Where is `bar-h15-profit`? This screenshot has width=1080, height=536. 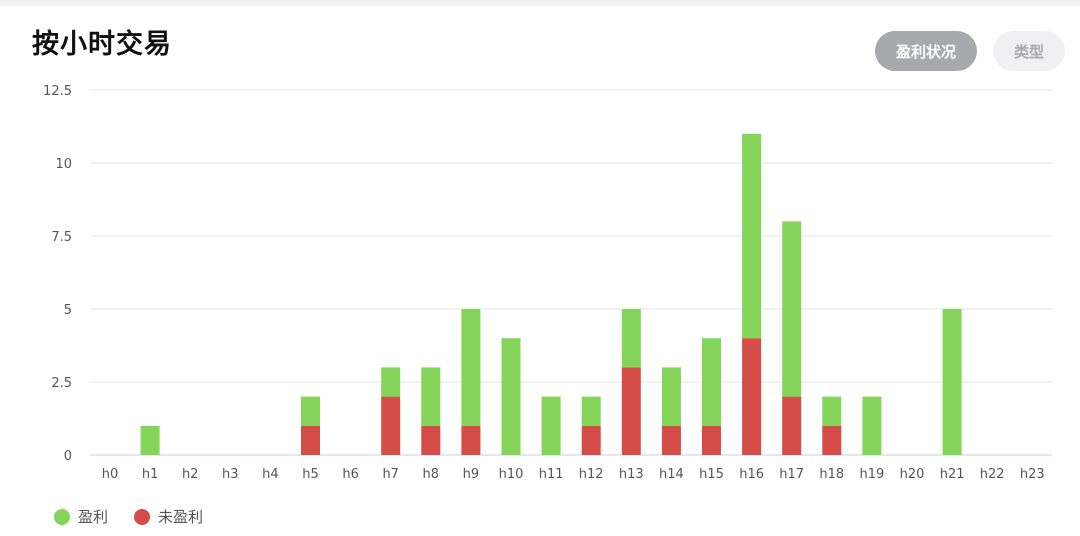
bar-h15-profit is located at coordinates (711, 382).